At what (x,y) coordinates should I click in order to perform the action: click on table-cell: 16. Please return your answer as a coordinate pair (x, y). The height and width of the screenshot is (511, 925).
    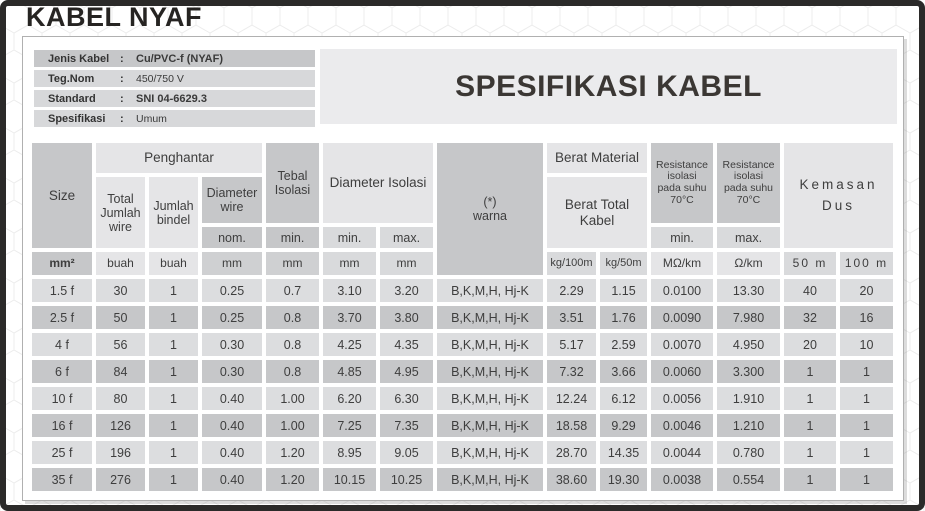
    Looking at the image, I should click on (866, 317).